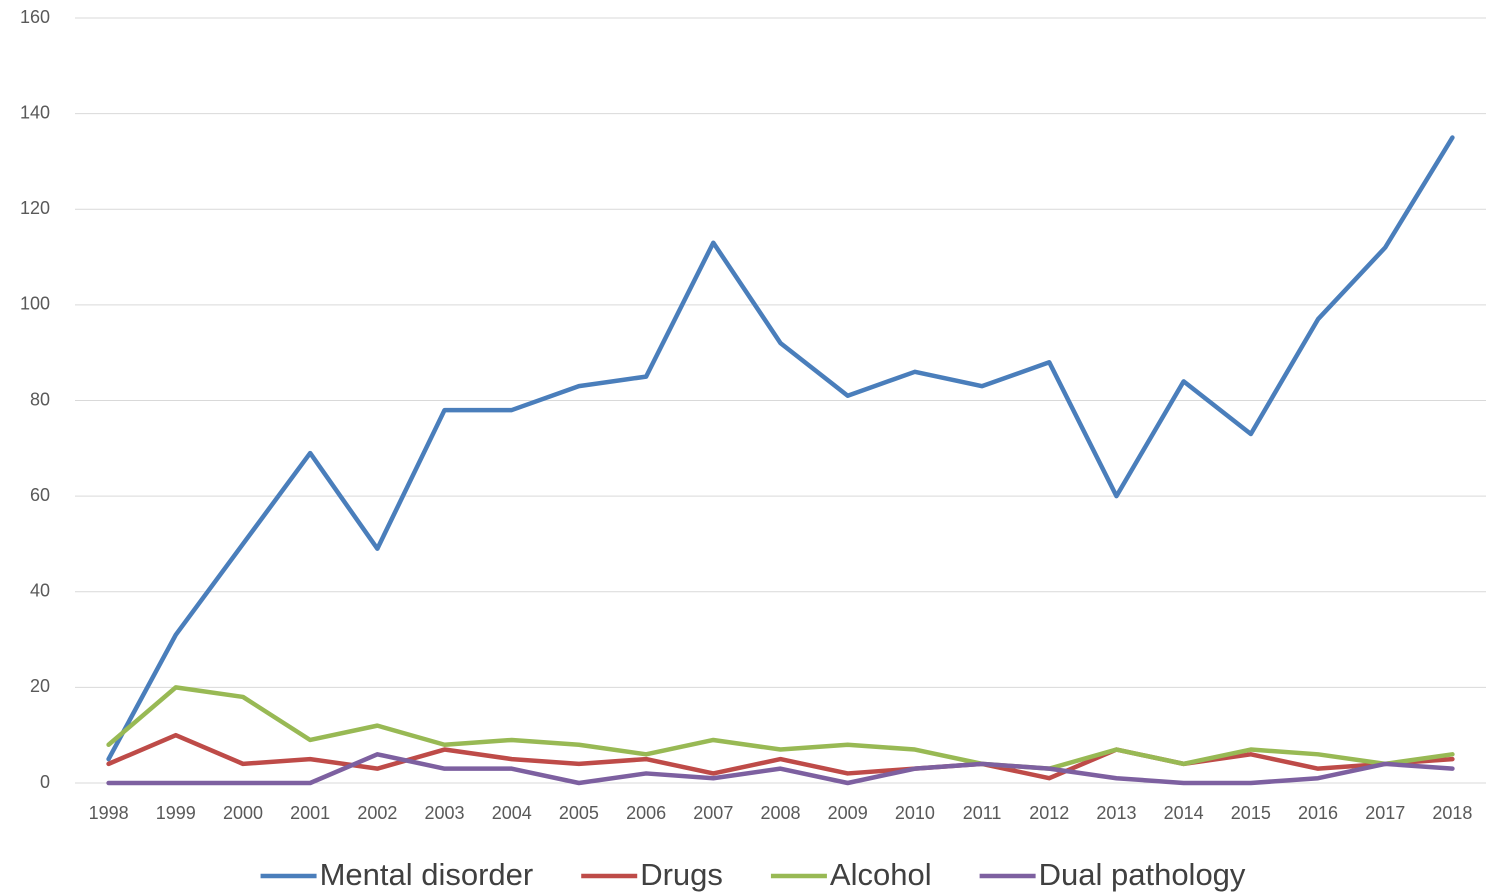  Describe the element at coordinates (713, 813) in the screenshot. I see `x-tick-label: 2007` at that location.